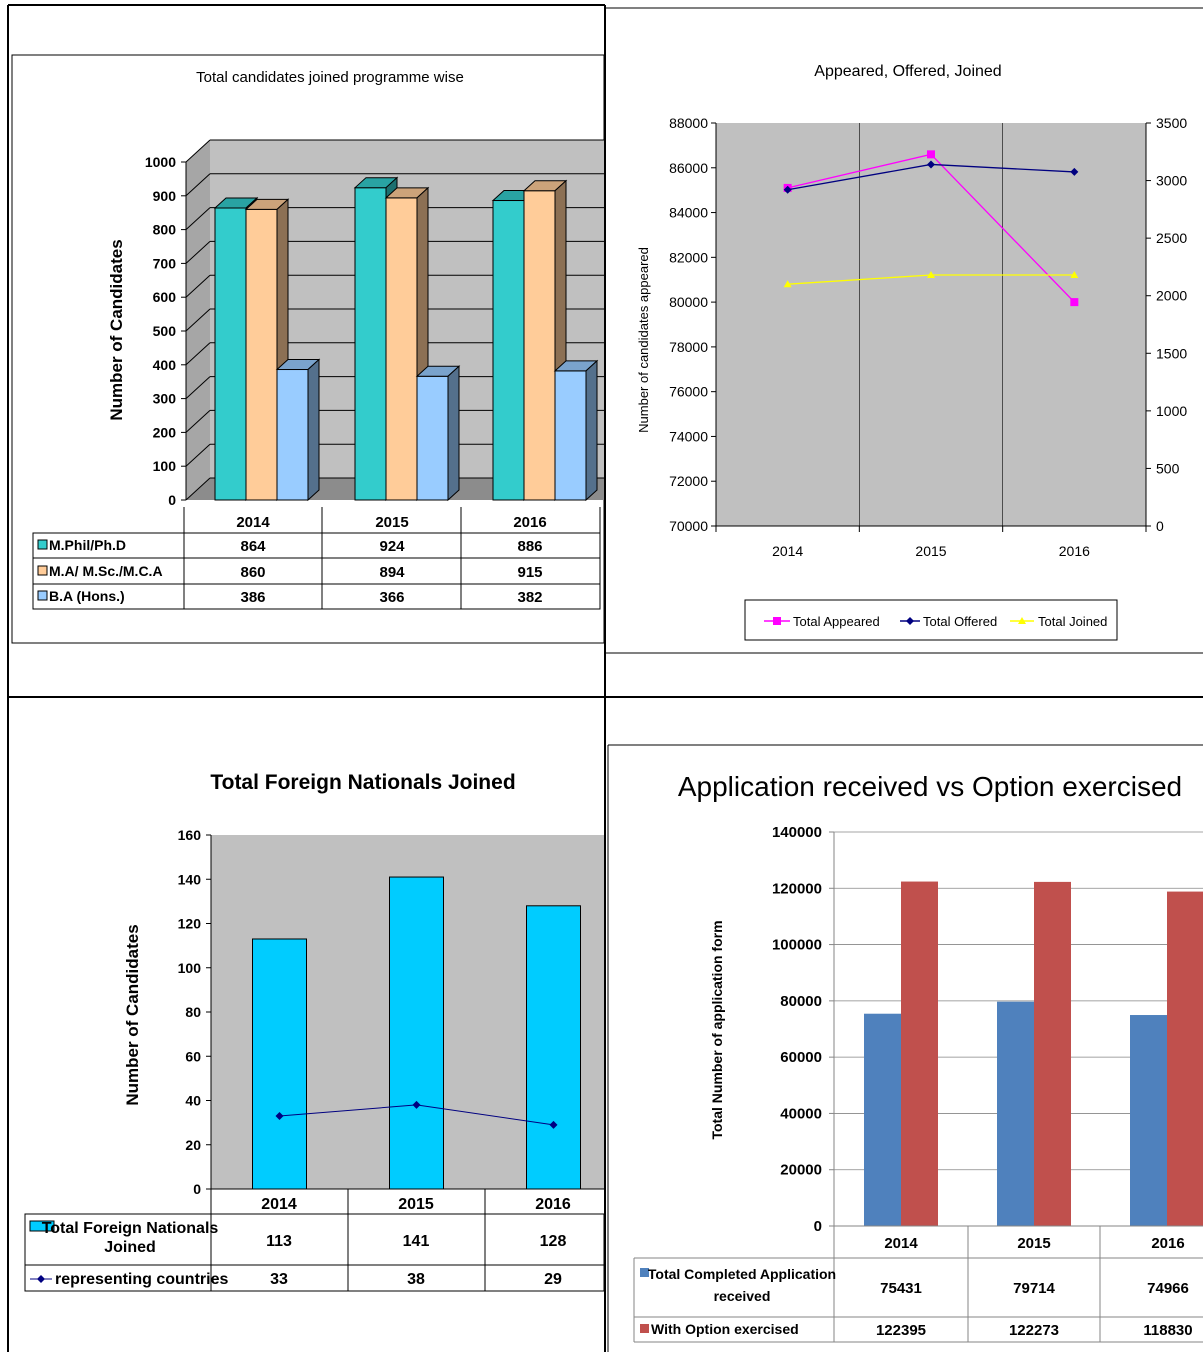 Image resolution: width=1203 pixels, height=1357 pixels. I want to click on chart4-bars, so click(1033, 1053).